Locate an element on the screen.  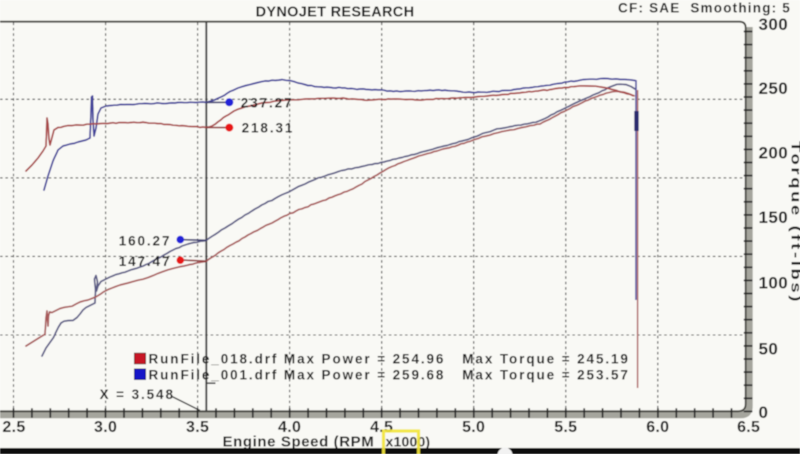
svg-text: Engine Speed (RPM is located at coordinates (299, 442).